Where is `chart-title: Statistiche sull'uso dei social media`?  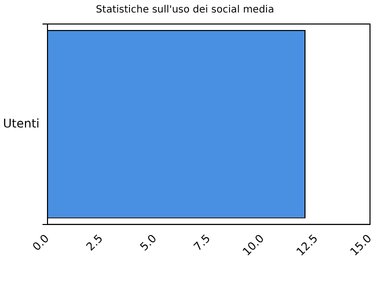 chart-title: Statistiche sull'uso dei social media is located at coordinates (185, 10).